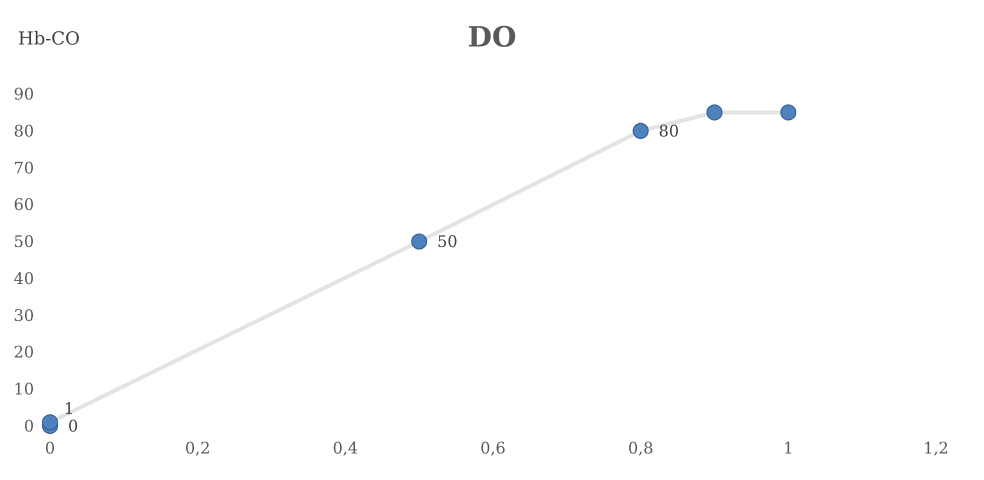 Image resolution: width=984 pixels, height=480 pixels. I want to click on x-tick-label: 0,6, so click(493, 448).